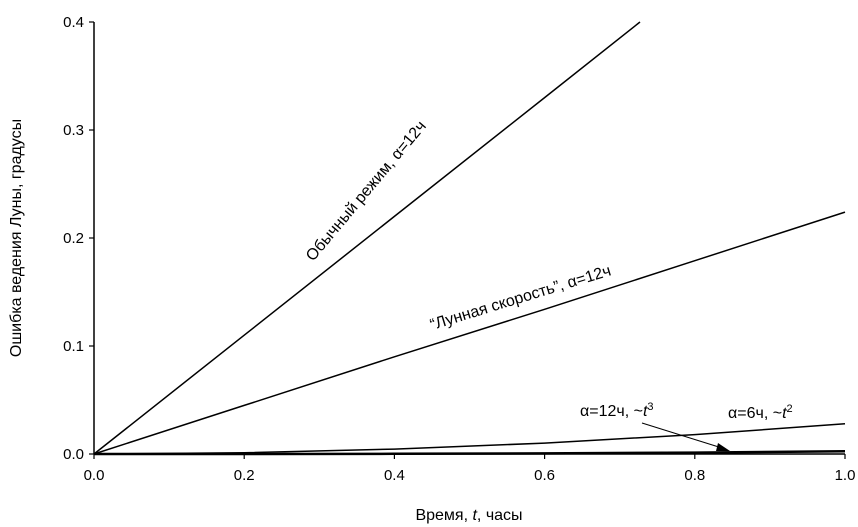 The height and width of the screenshot is (527, 858). I want to click on y-tick-label: 0.2, so click(73, 238).